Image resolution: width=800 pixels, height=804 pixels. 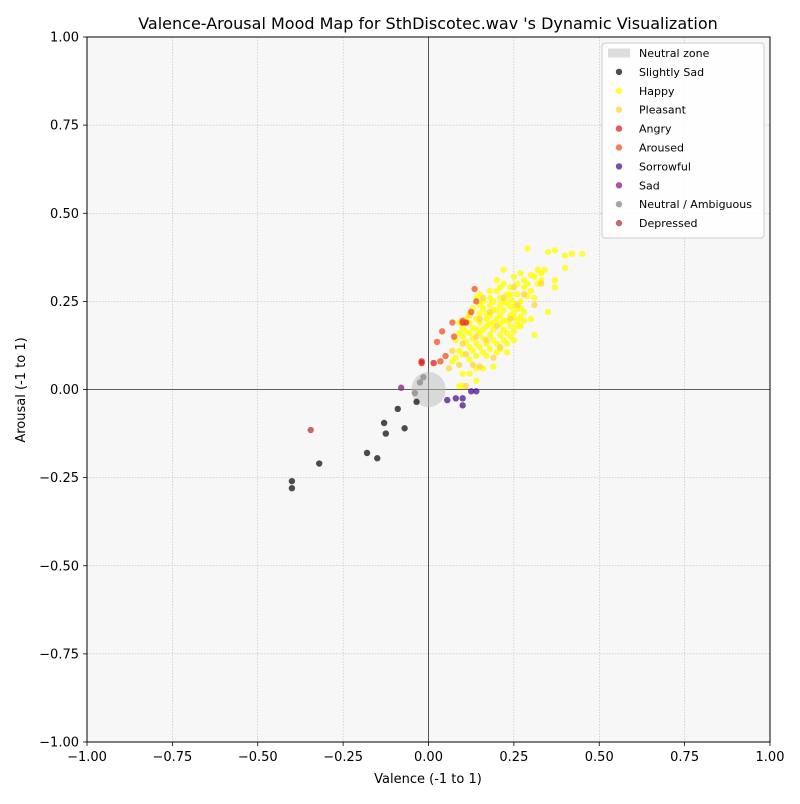 I want to click on series-slightly-sad, so click(x=354, y=445).